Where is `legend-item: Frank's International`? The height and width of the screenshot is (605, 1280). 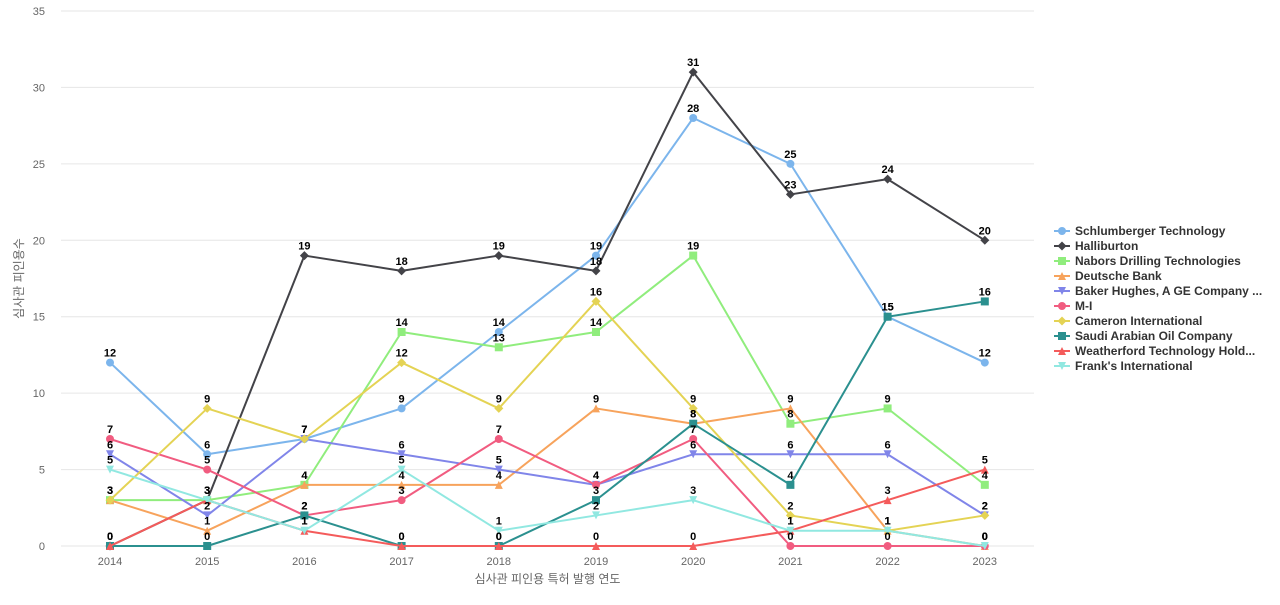 legend-item: Frank's International is located at coordinates (1123, 366).